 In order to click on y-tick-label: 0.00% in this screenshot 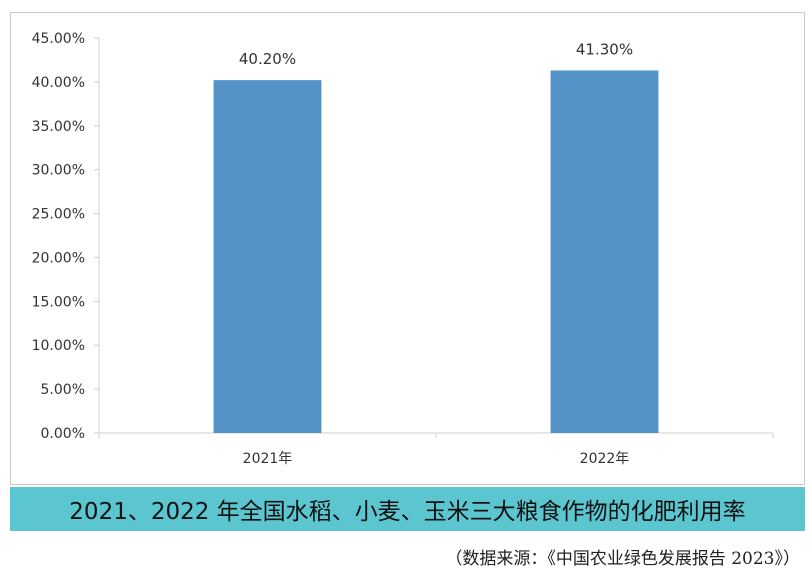, I will do `click(63, 434)`.